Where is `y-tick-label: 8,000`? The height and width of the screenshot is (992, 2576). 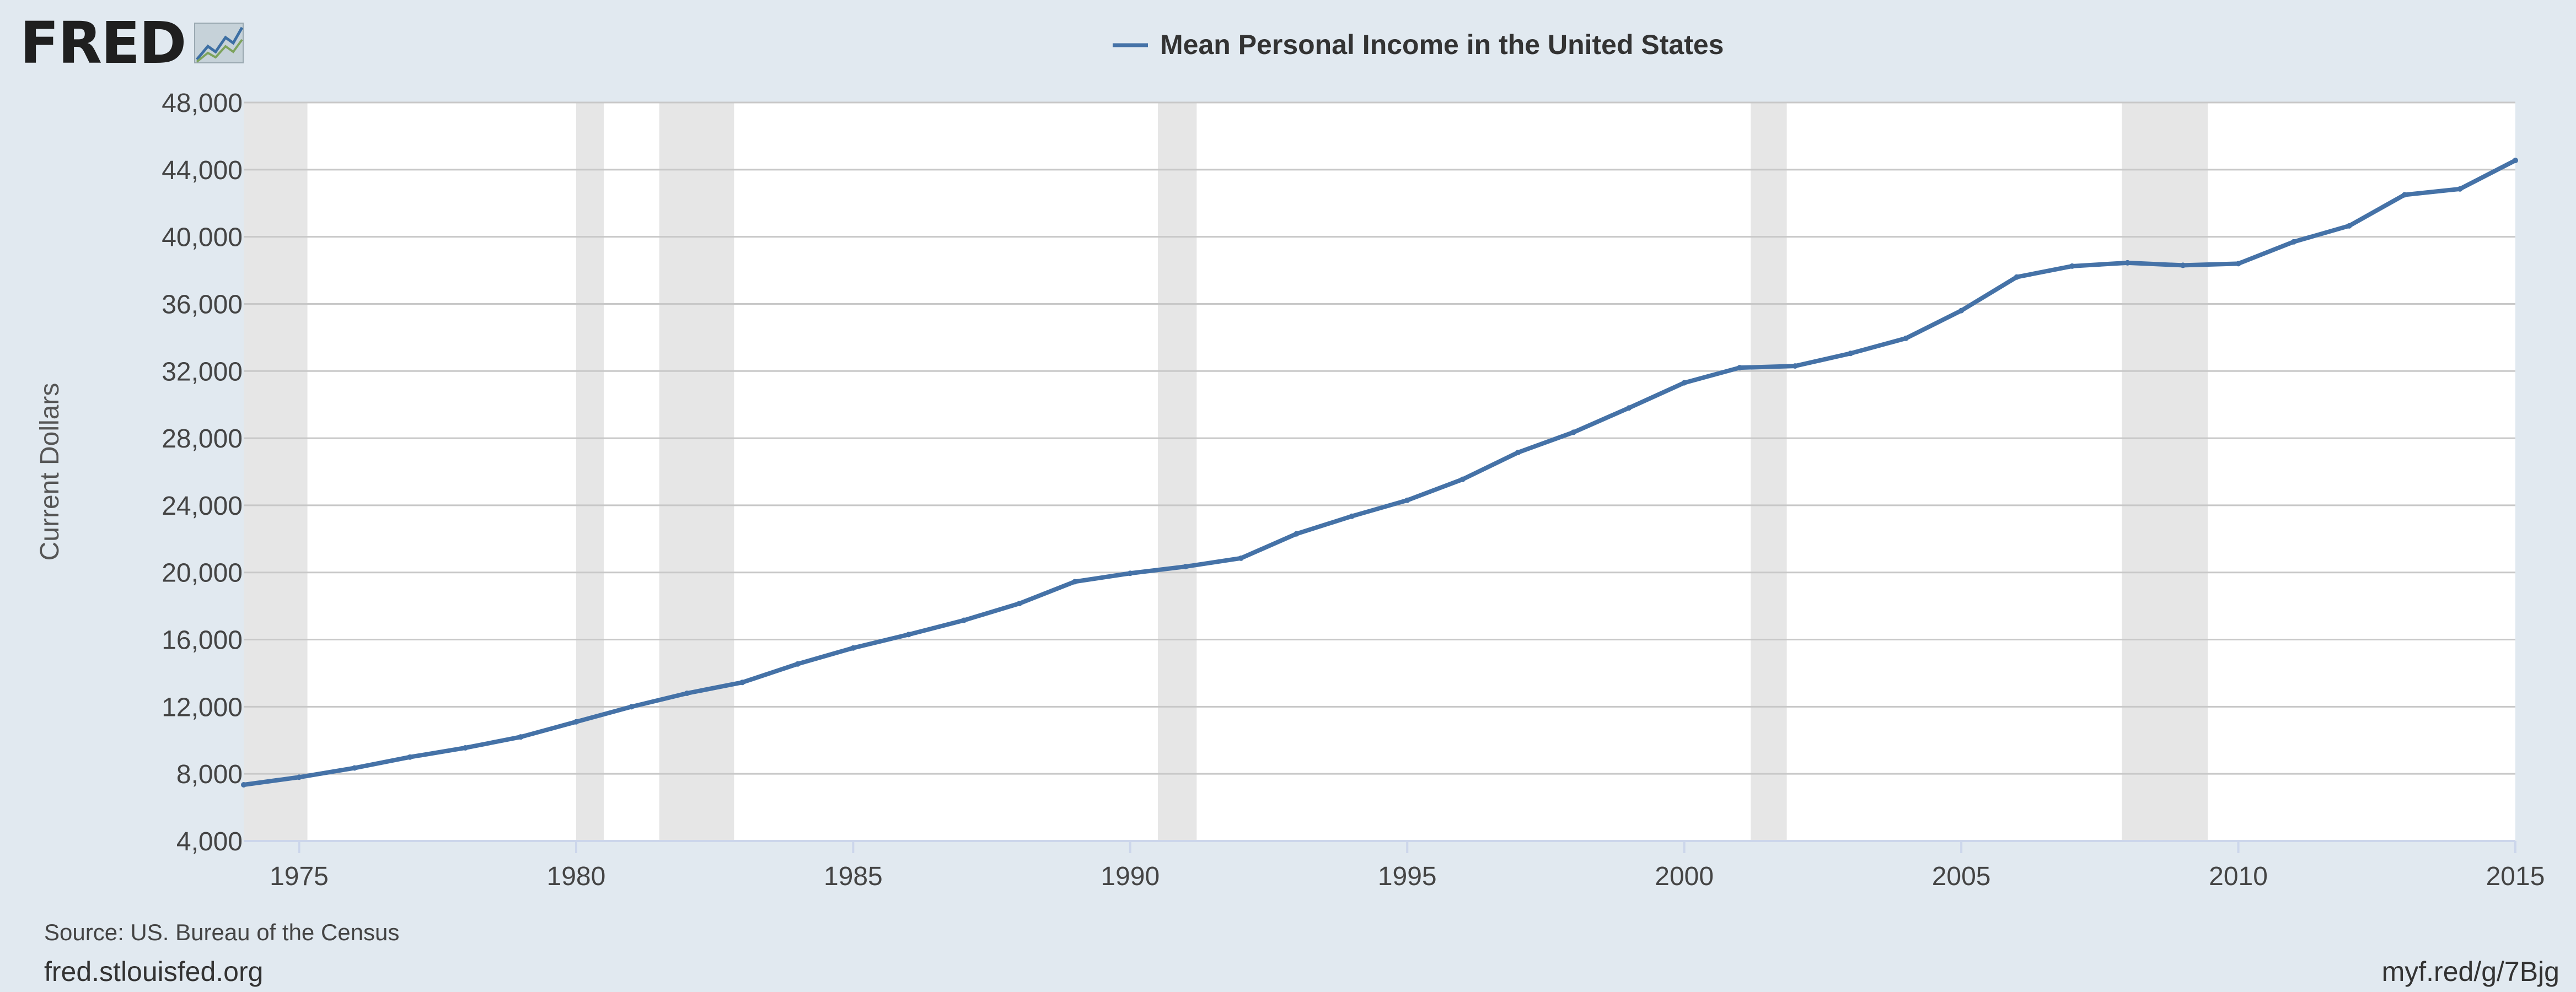
y-tick-label: 8,000 is located at coordinates (209, 774).